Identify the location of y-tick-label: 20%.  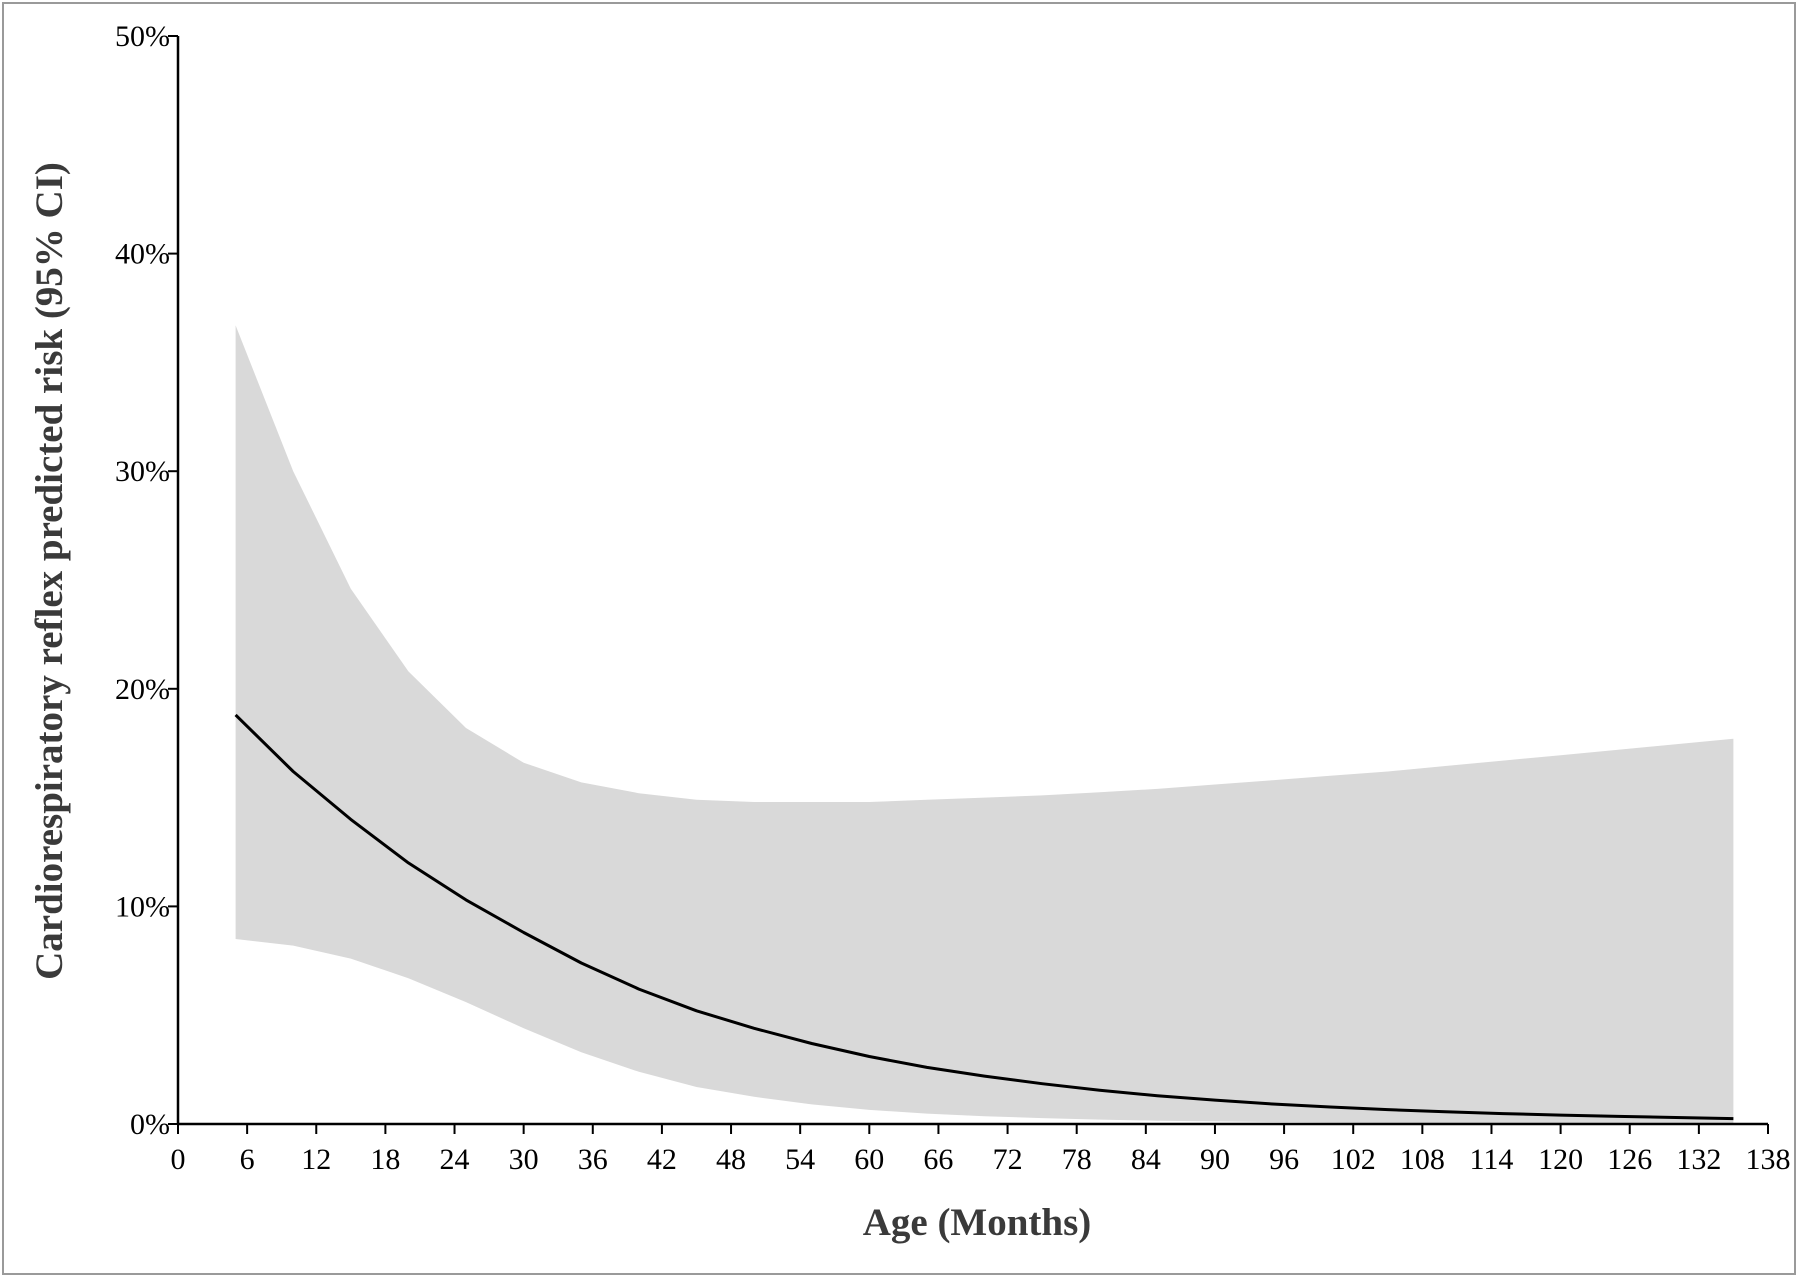
(142, 689).